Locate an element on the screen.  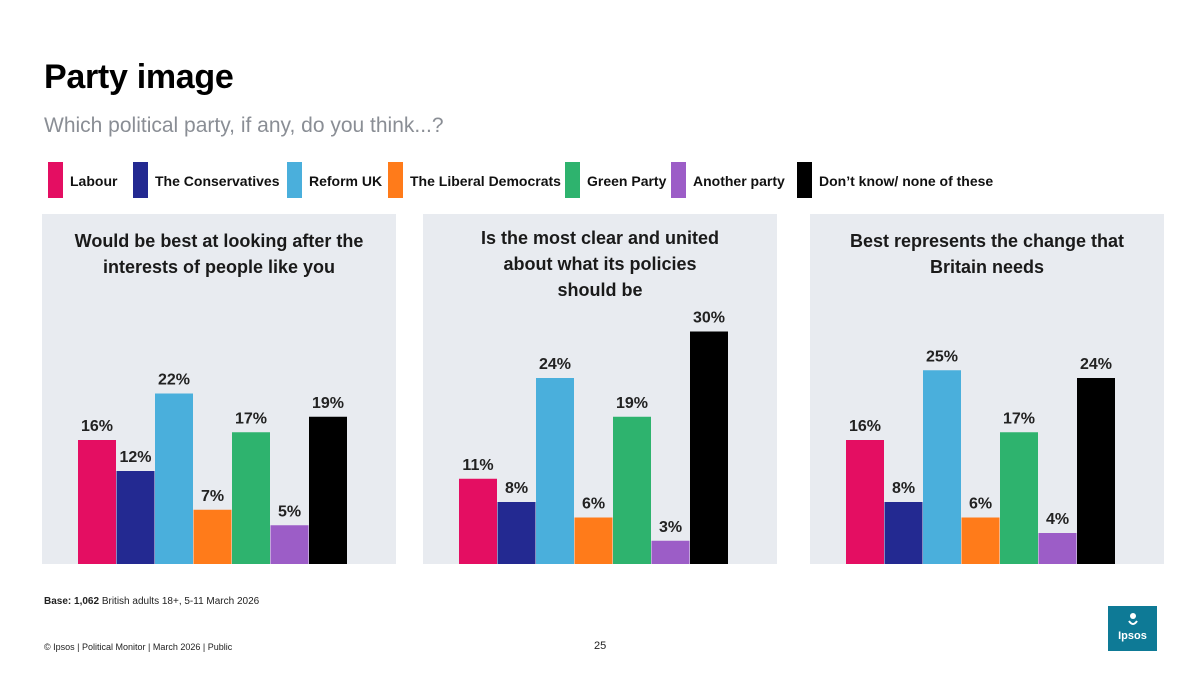
chart-1-bar-green is located at coordinates (251, 498).